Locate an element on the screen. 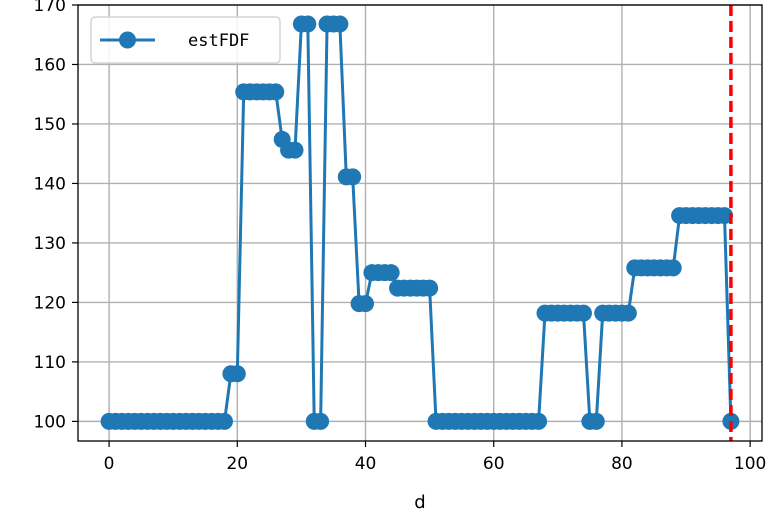 Image resolution: width=778 pixels, height=512 pixels. legend-marker-swatch is located at coordinates (127, 40).